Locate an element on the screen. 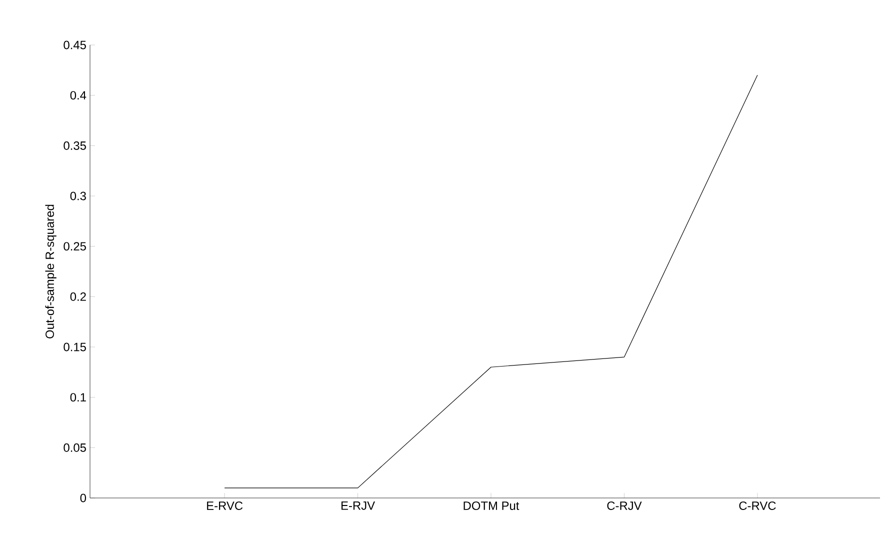  x-tick-label: E-RVC is located at coordinates (225, 506).